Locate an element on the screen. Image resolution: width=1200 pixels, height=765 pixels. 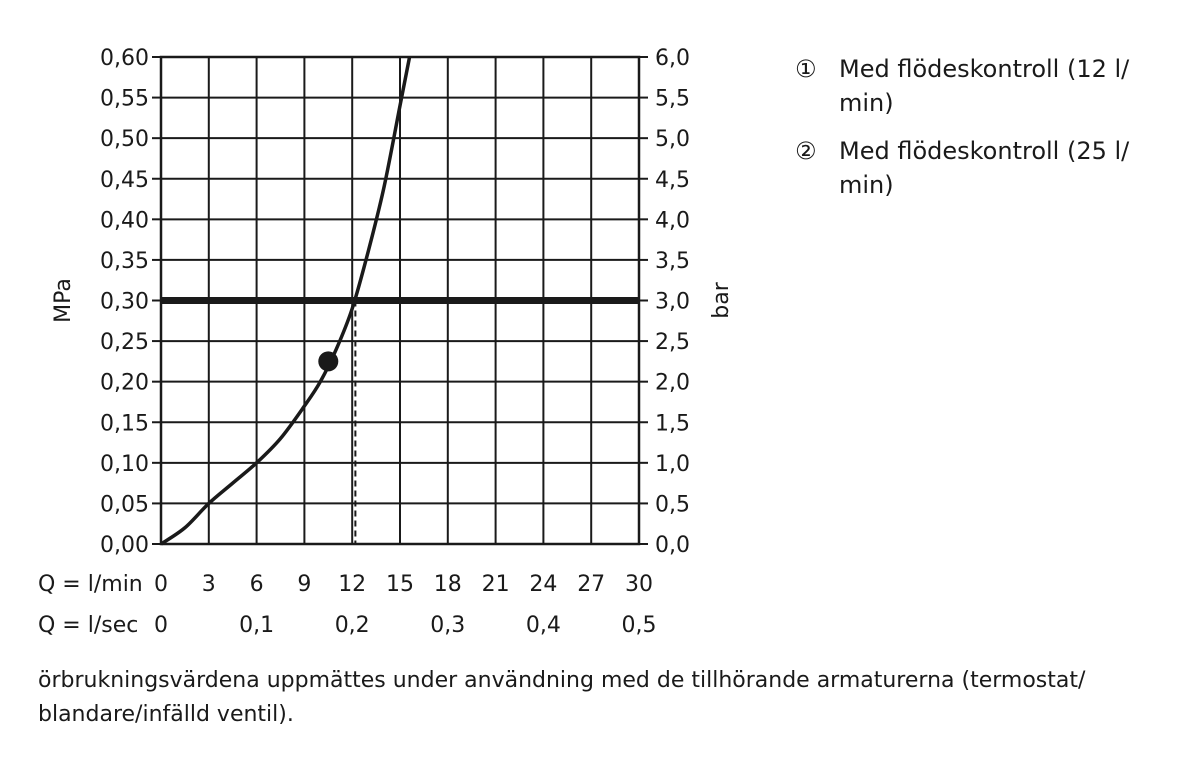
legend-marker-2: ② is located at coordinates (806, 151).